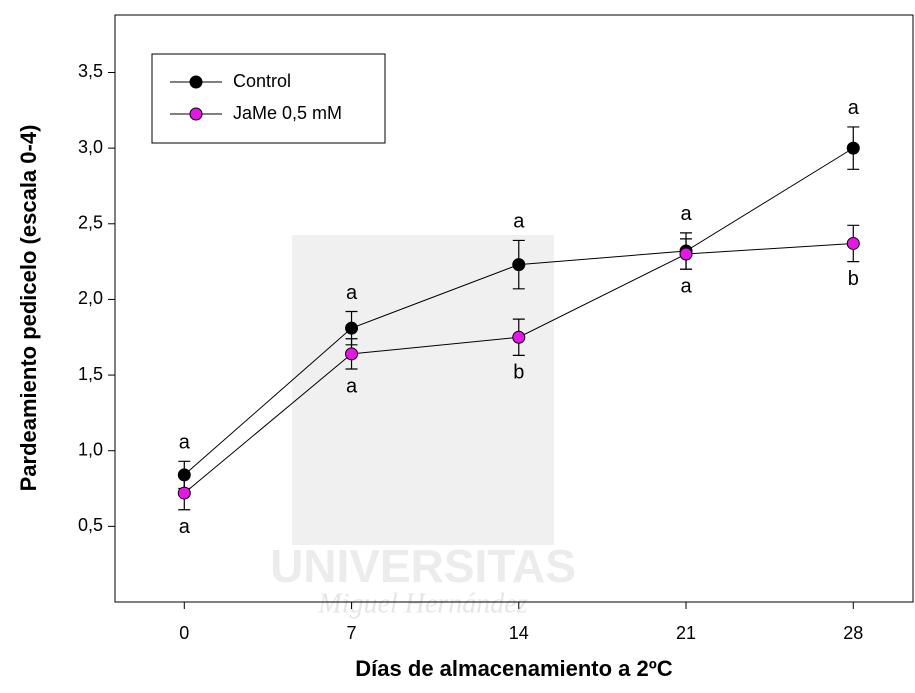  I want to click on watermark-subtext: Miguel Hernández, so click(422, 603).